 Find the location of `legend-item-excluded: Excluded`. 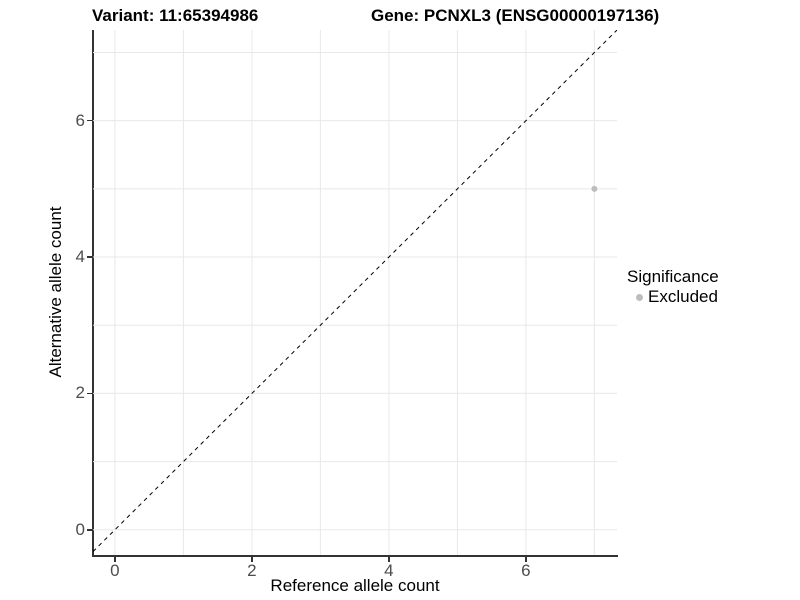

legend-item-excluded: Excluded is located at coordinates (673, 297).